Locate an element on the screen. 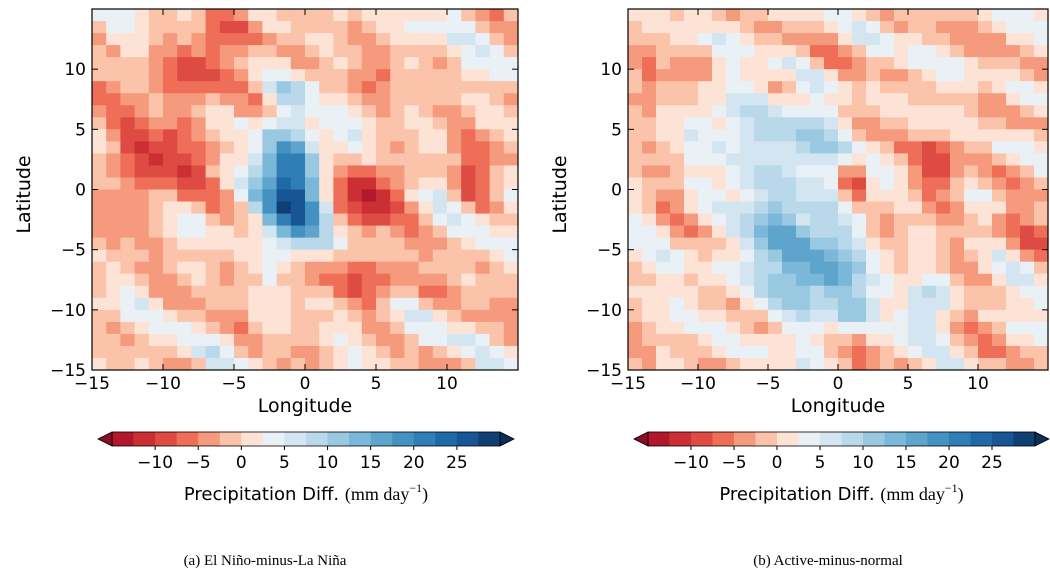 Image resolution: width=1050 pixels, height=572 pixels. colorbar-extend-high is located at coordinates (507, 439).